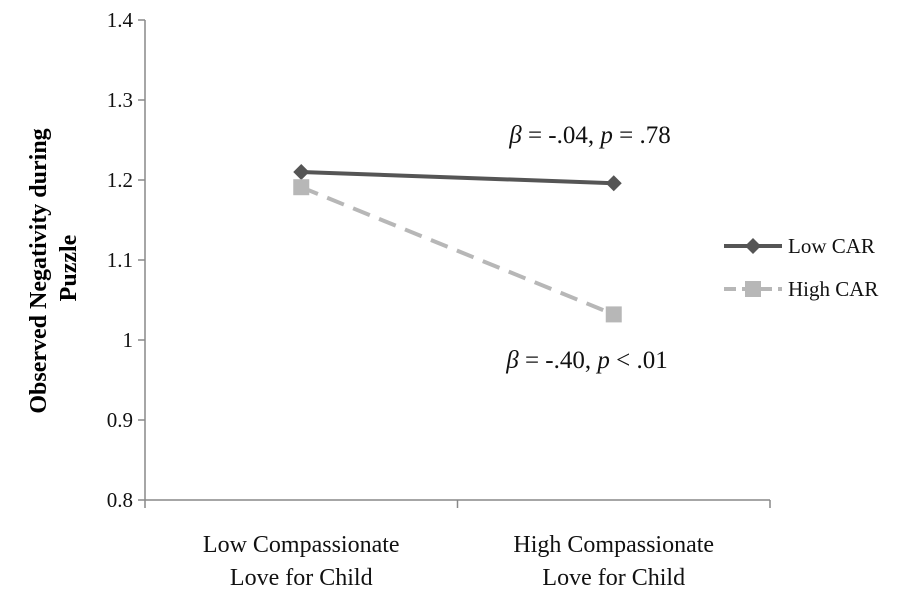 This screenshot has width=915, height=596. Describe the element at coordinates (120, 180) in the screenshot. I see `y-tick-label: 1.2` at that location.